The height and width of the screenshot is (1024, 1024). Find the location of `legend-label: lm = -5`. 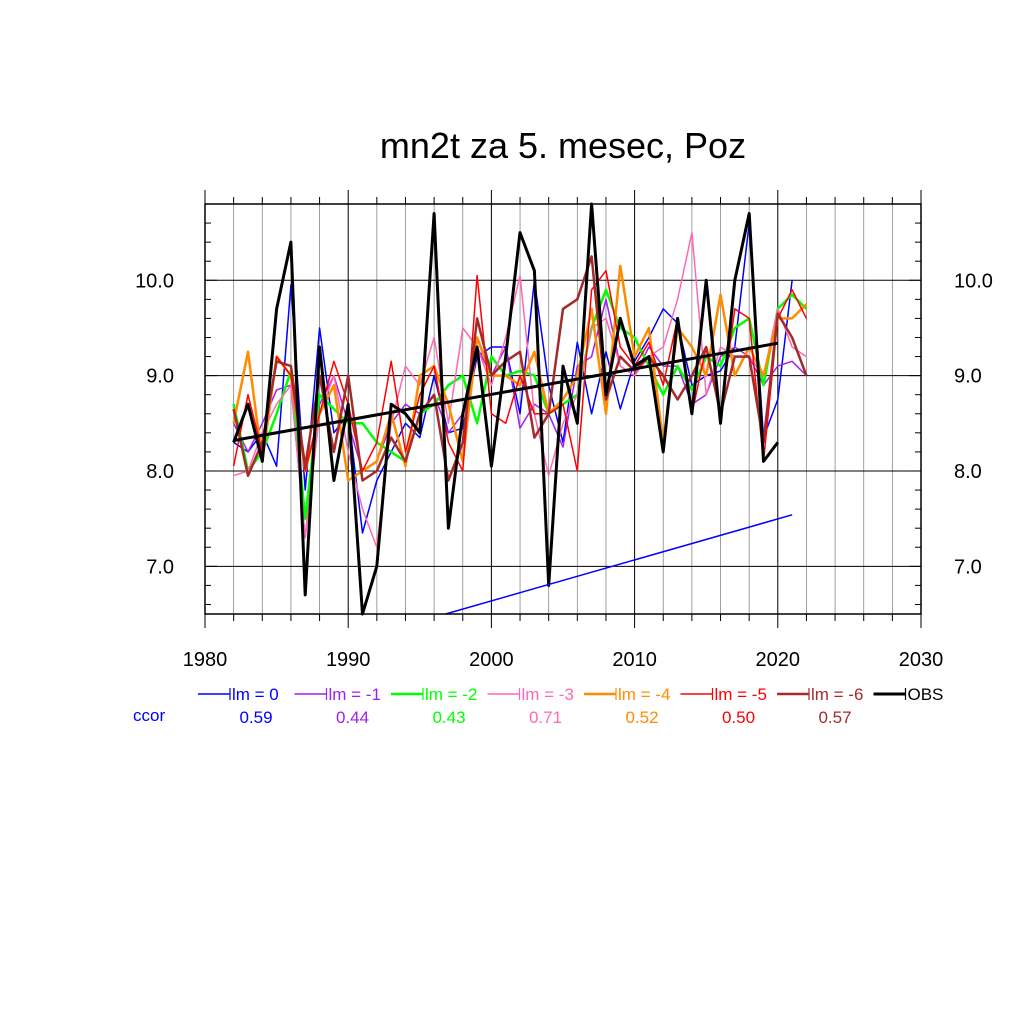

legend-label: lm = -5 is located at coordinates (741, 694).